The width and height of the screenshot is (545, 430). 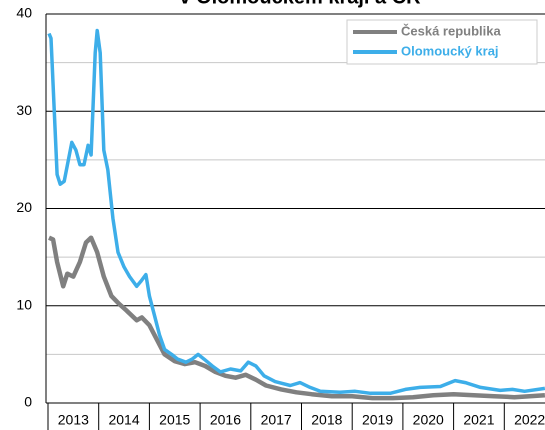 I want to click on y-tick-label: 30, so click(x=24, y=110).